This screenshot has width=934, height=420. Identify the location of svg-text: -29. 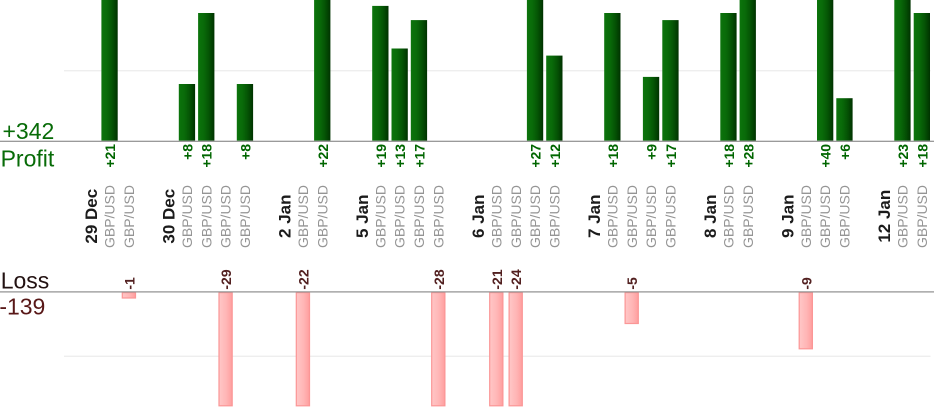
(226, 279).